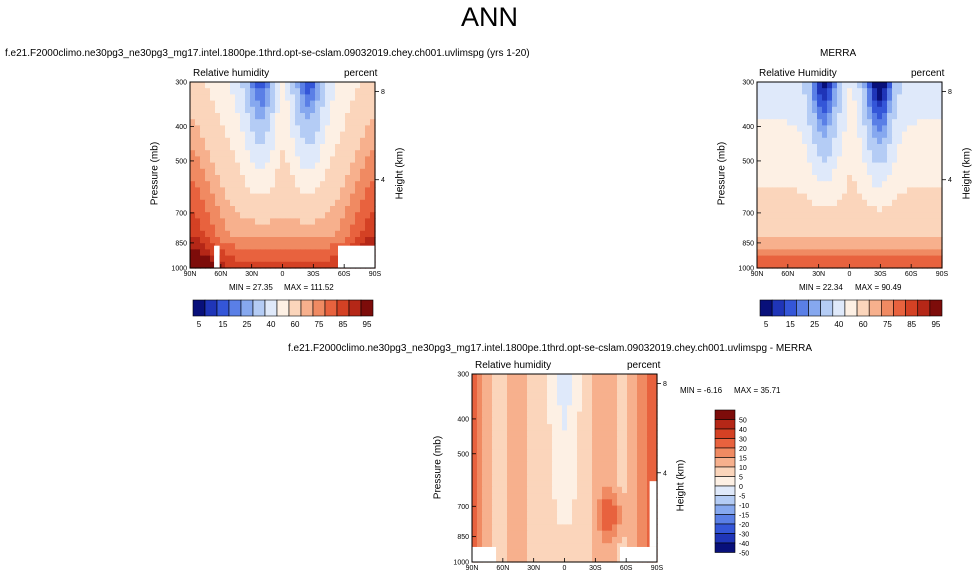 The image size is (979, 582). I want to click on x-tick-label: 60S, so click(626, 568).